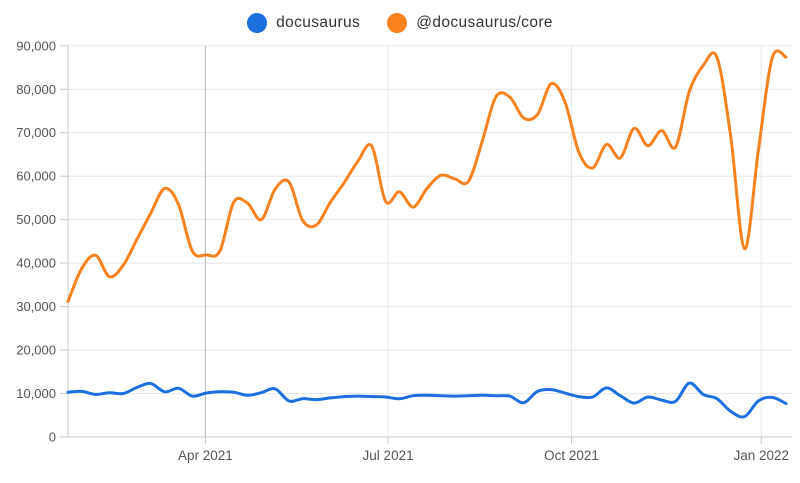 The image size is (800, 483). Describe the element at coordinates (571, 455) in the screenshot. I see `x-axis-label: Oct 2021` at that location.